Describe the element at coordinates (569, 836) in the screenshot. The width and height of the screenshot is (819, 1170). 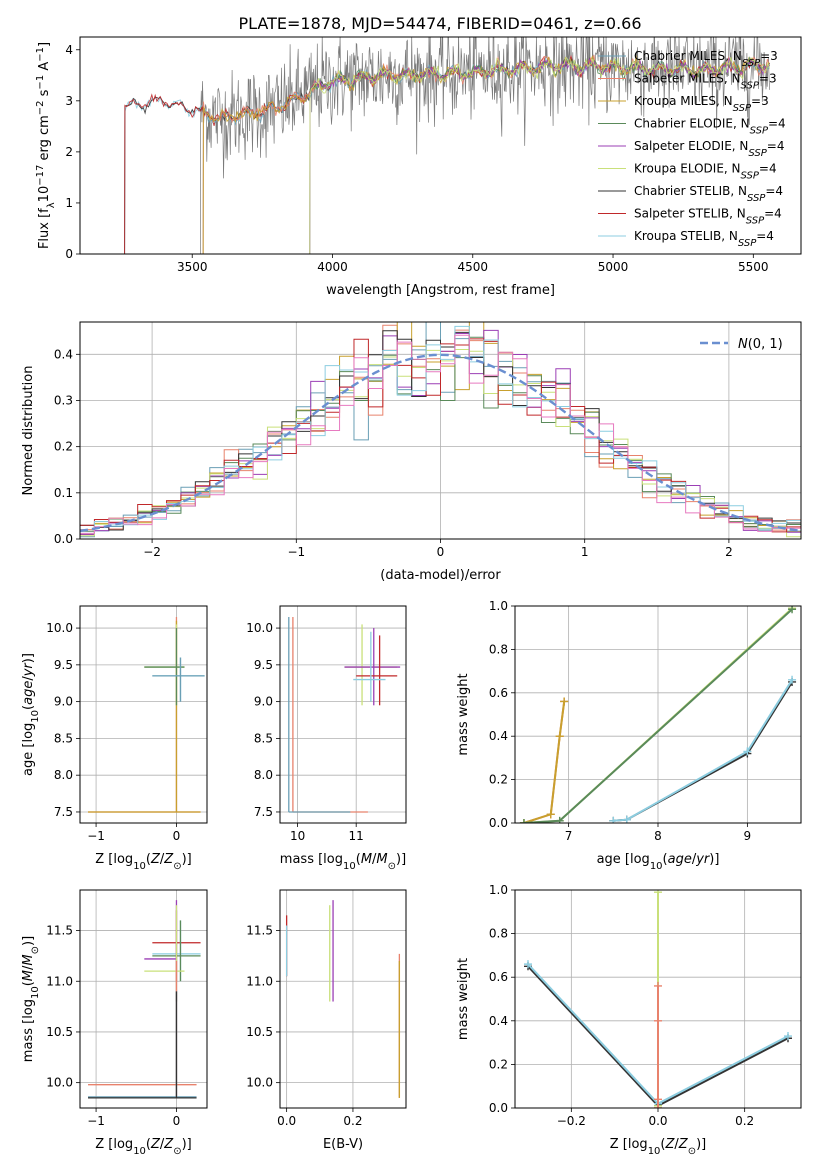
I see `x-tick-label: 7` at that location.